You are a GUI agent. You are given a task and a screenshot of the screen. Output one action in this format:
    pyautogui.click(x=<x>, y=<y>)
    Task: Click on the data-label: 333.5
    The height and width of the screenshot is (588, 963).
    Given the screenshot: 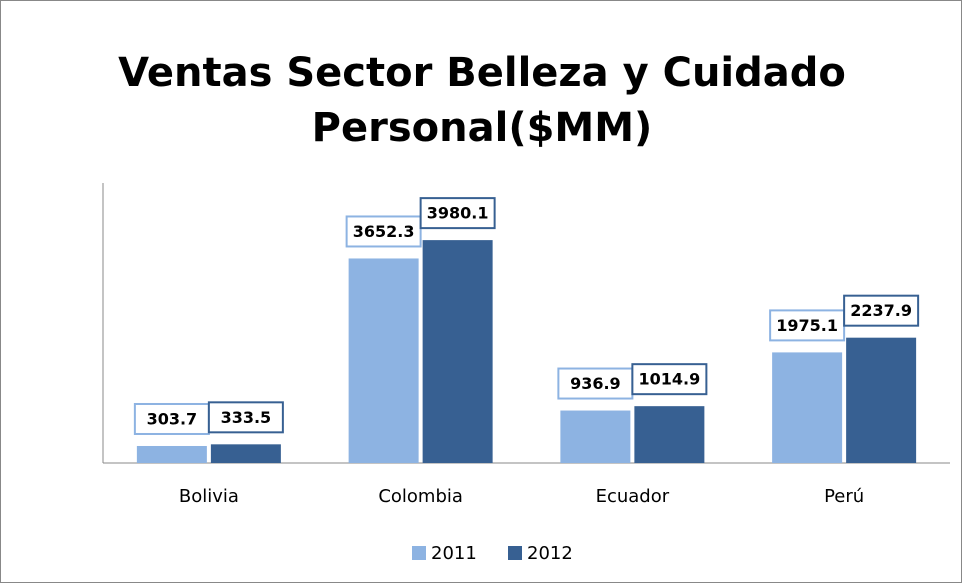 What is the action you would take?
    pyautogui.click(x=246, y=417)
    